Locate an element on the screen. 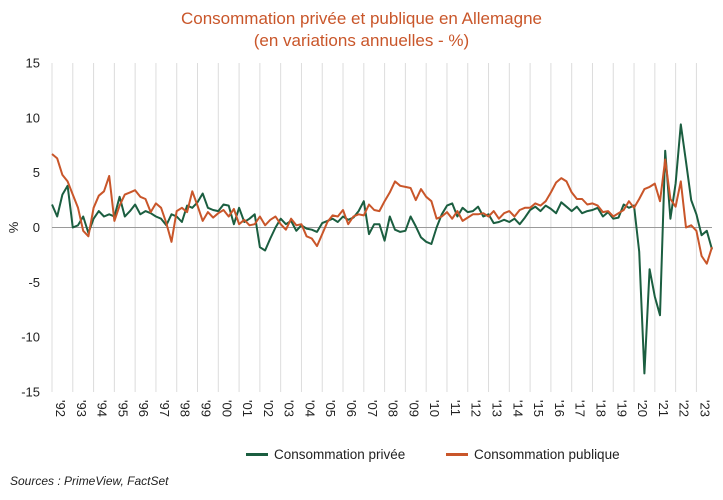 Image resolution: width=723 pixels, height=500 pixels. y-tick-label: 0 is located at coordinates (36, 227).